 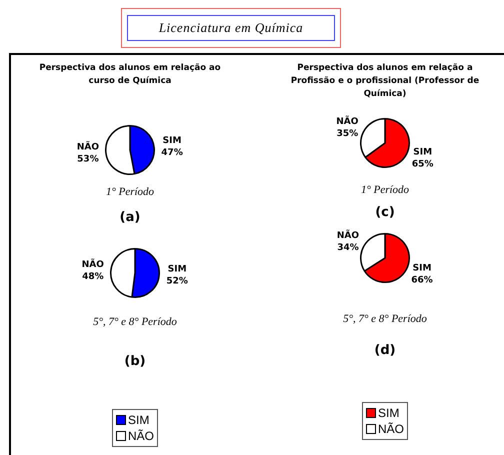 I want to click on text: Licenciatura em Química, so click(x=231, y=28).